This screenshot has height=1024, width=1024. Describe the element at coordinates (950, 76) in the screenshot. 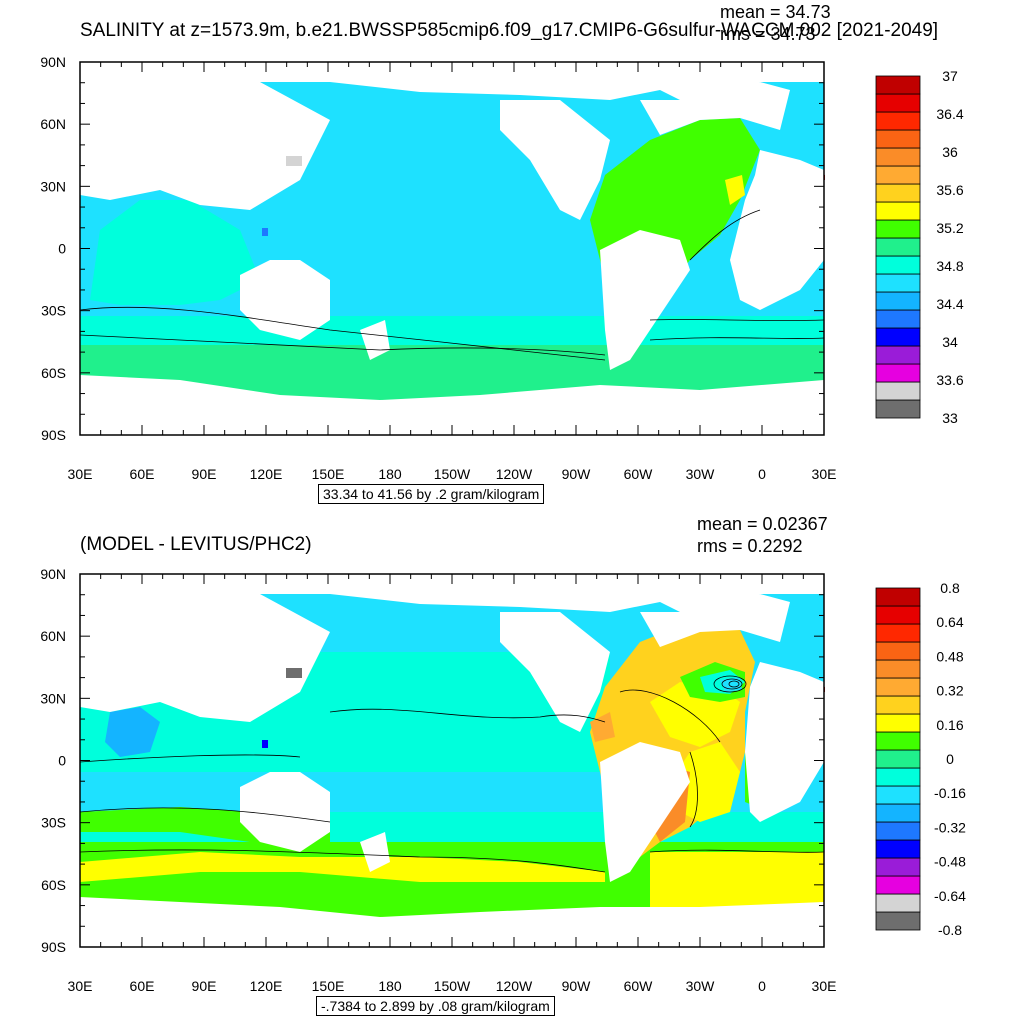

I see `colorbar-label: 37` at that location.